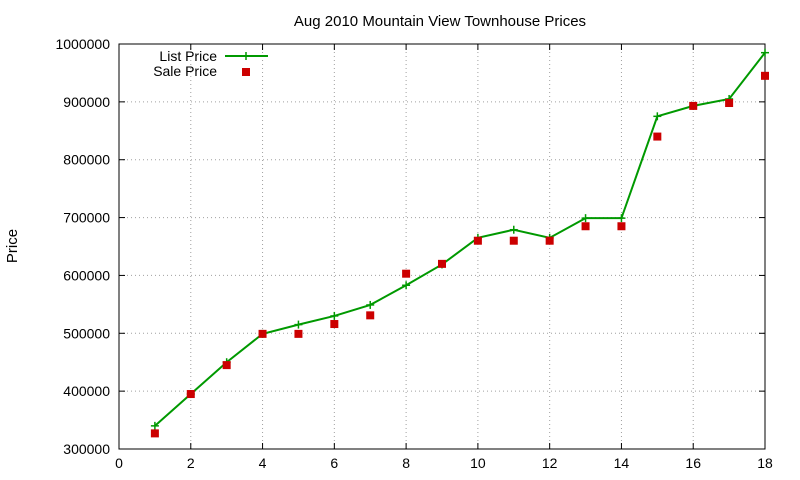  I want to click on x-tick-label: 18, so click(765, 463).